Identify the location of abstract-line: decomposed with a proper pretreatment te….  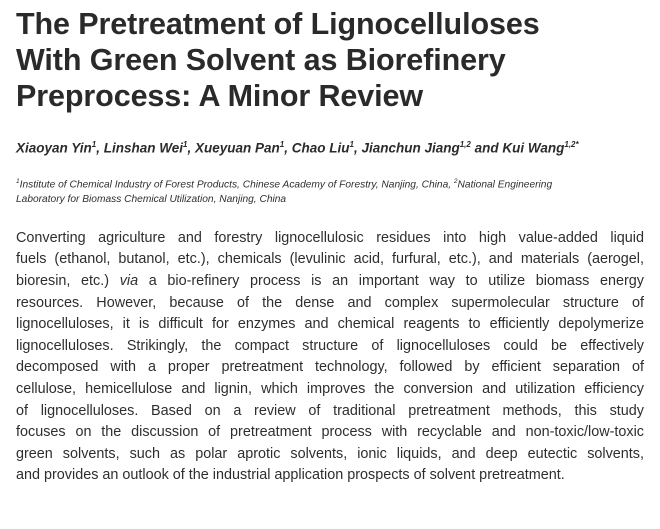
(330, 367).